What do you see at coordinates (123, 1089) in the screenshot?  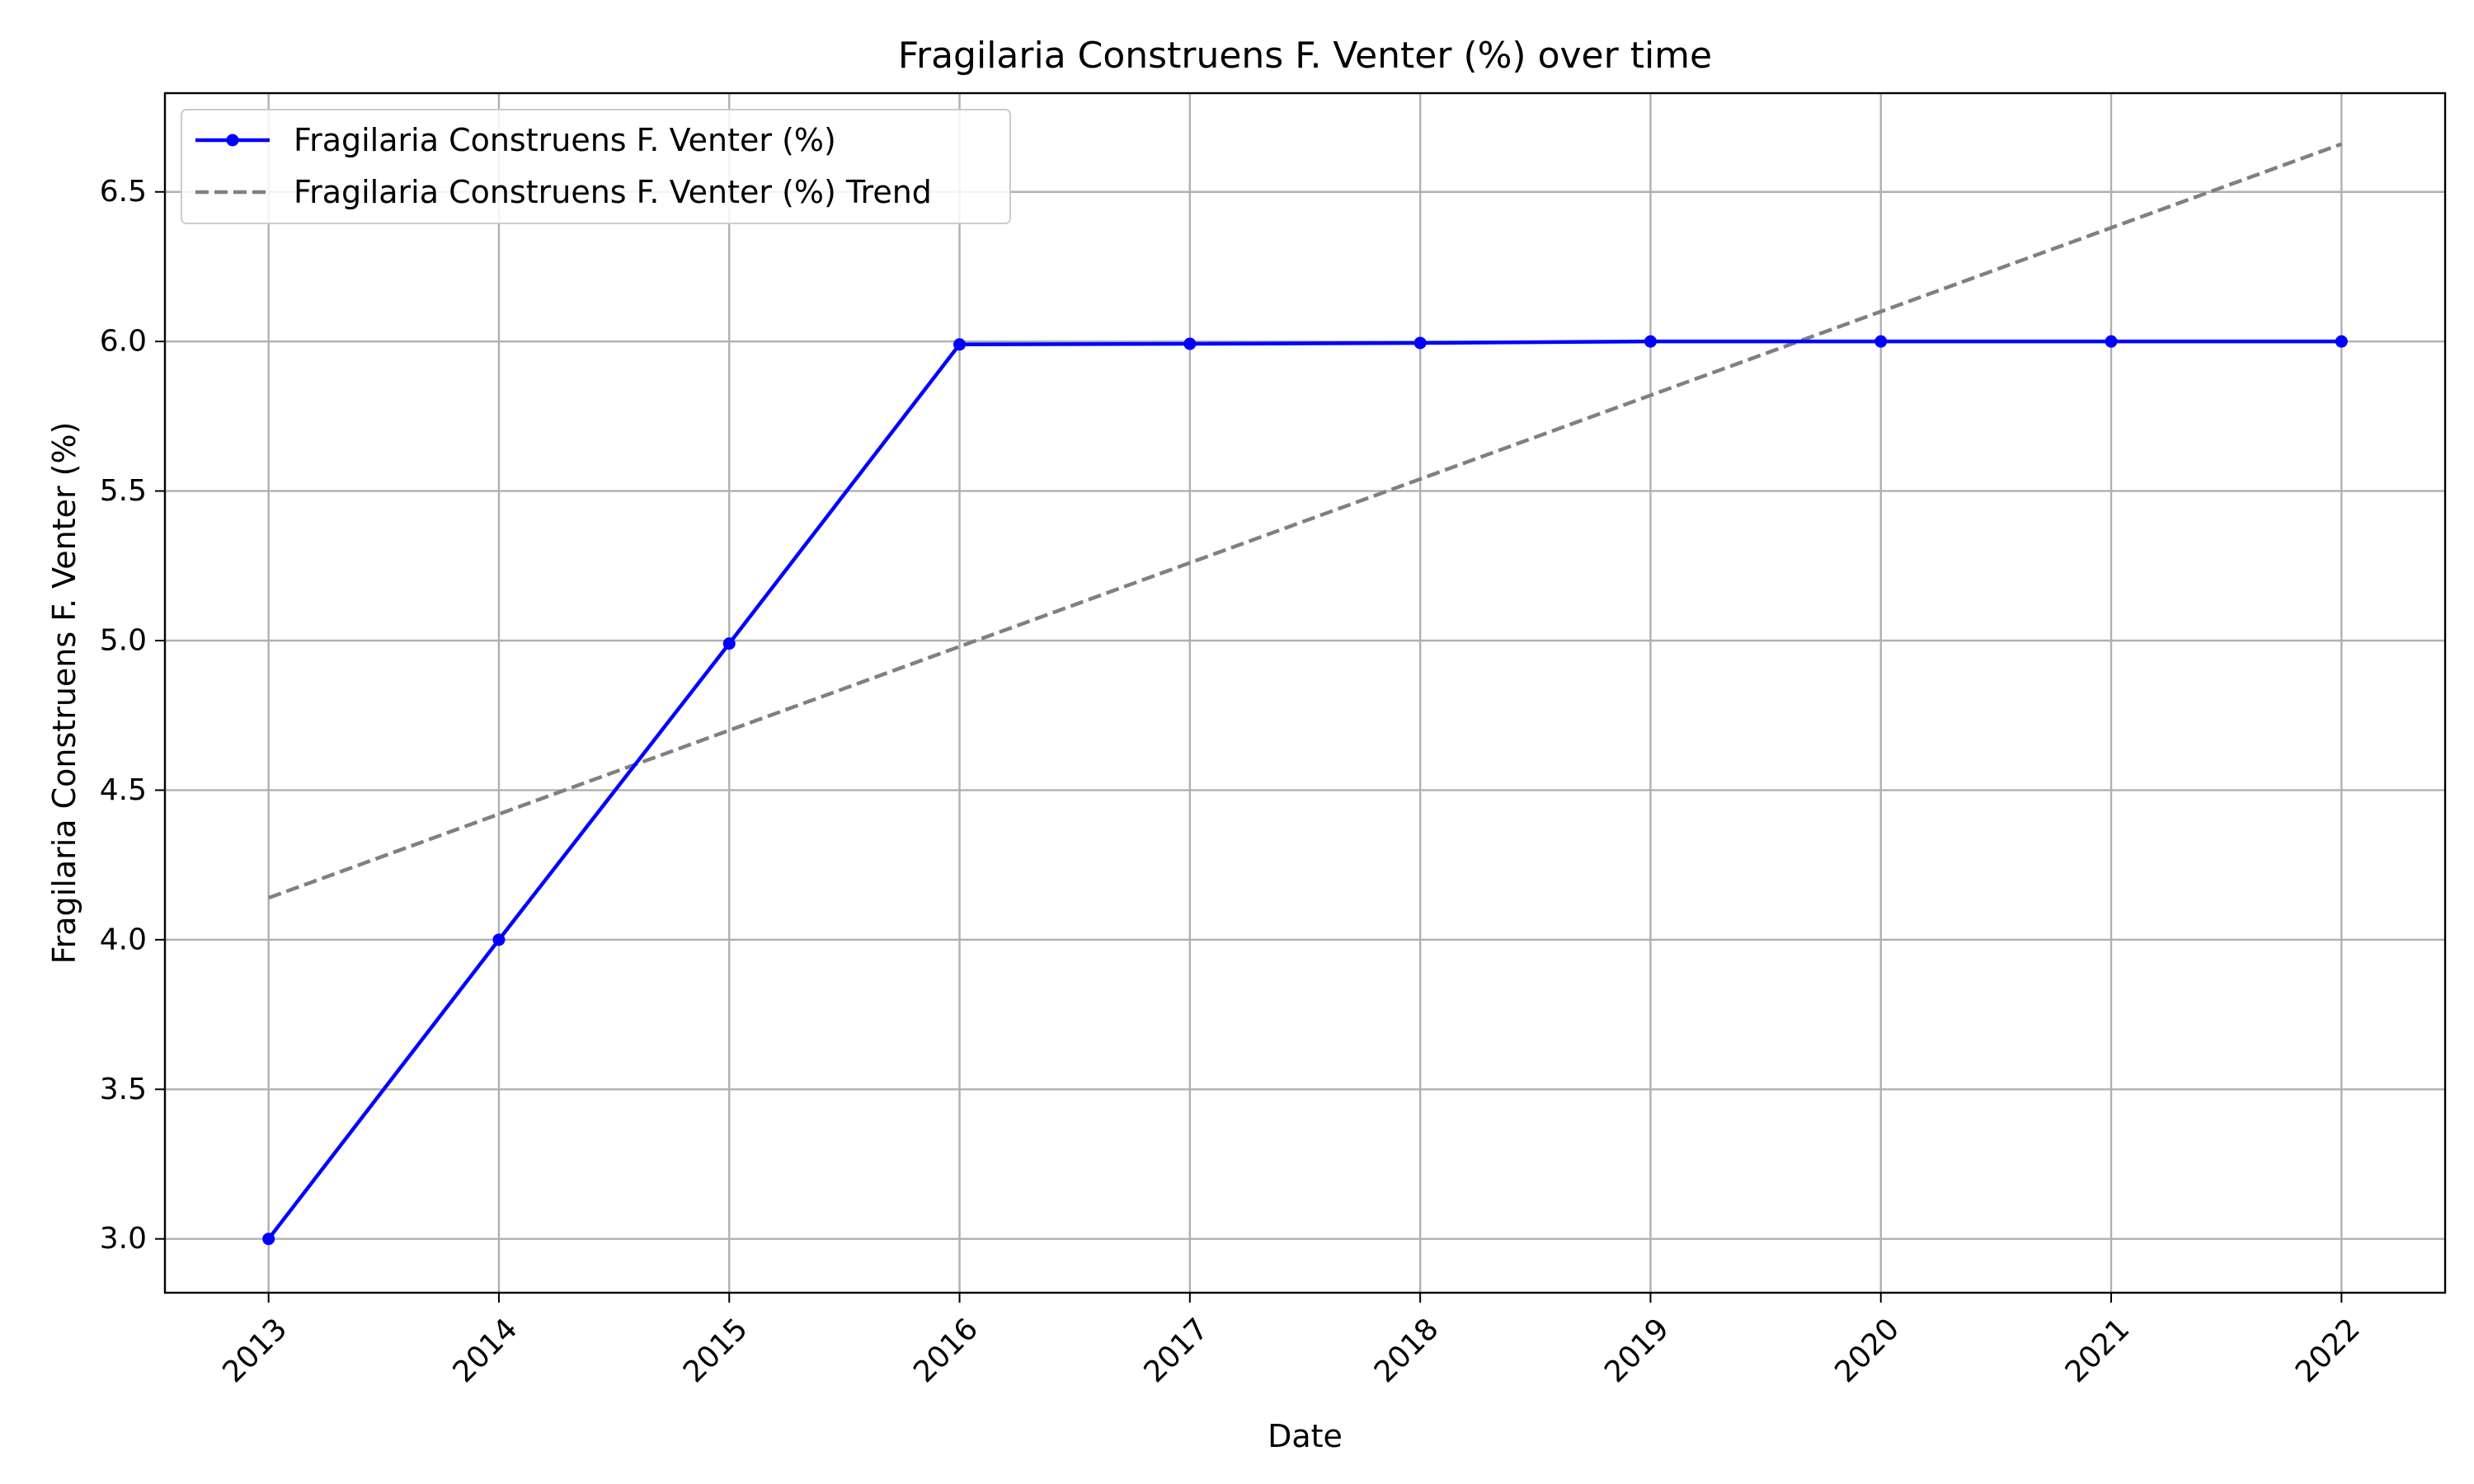 I see `y-tick-label: 3.5` at bounding box center [123, 1089].